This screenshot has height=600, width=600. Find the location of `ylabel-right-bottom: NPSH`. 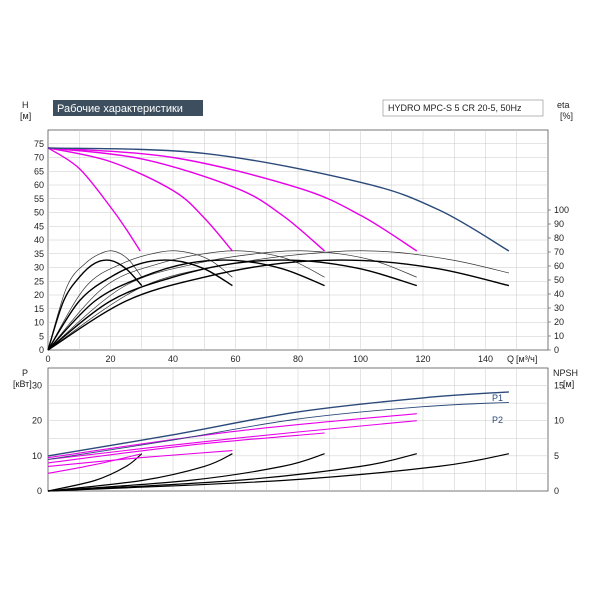

ylabel-right-bottom: NPSH is located at coordinates (565, 373).